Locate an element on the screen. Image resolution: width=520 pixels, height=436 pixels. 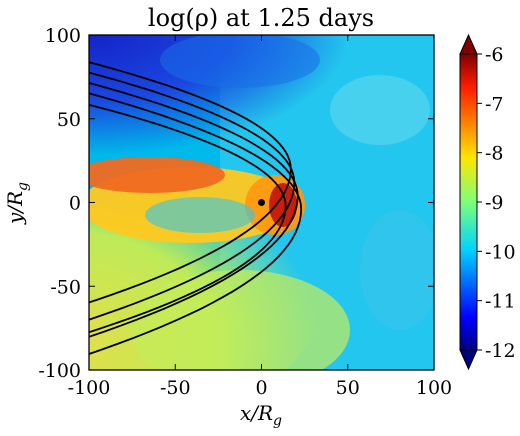
colorbar-tick-label: -8 is located at coordinates (494, 154).